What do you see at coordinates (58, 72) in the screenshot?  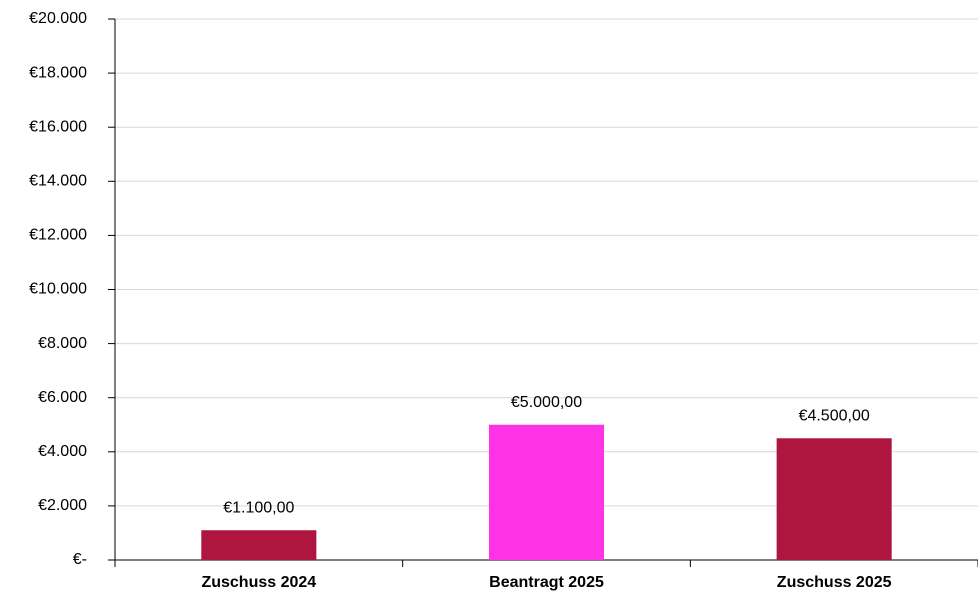 I see `y-tick-label: €18.000` at bounding box center [58, 72].